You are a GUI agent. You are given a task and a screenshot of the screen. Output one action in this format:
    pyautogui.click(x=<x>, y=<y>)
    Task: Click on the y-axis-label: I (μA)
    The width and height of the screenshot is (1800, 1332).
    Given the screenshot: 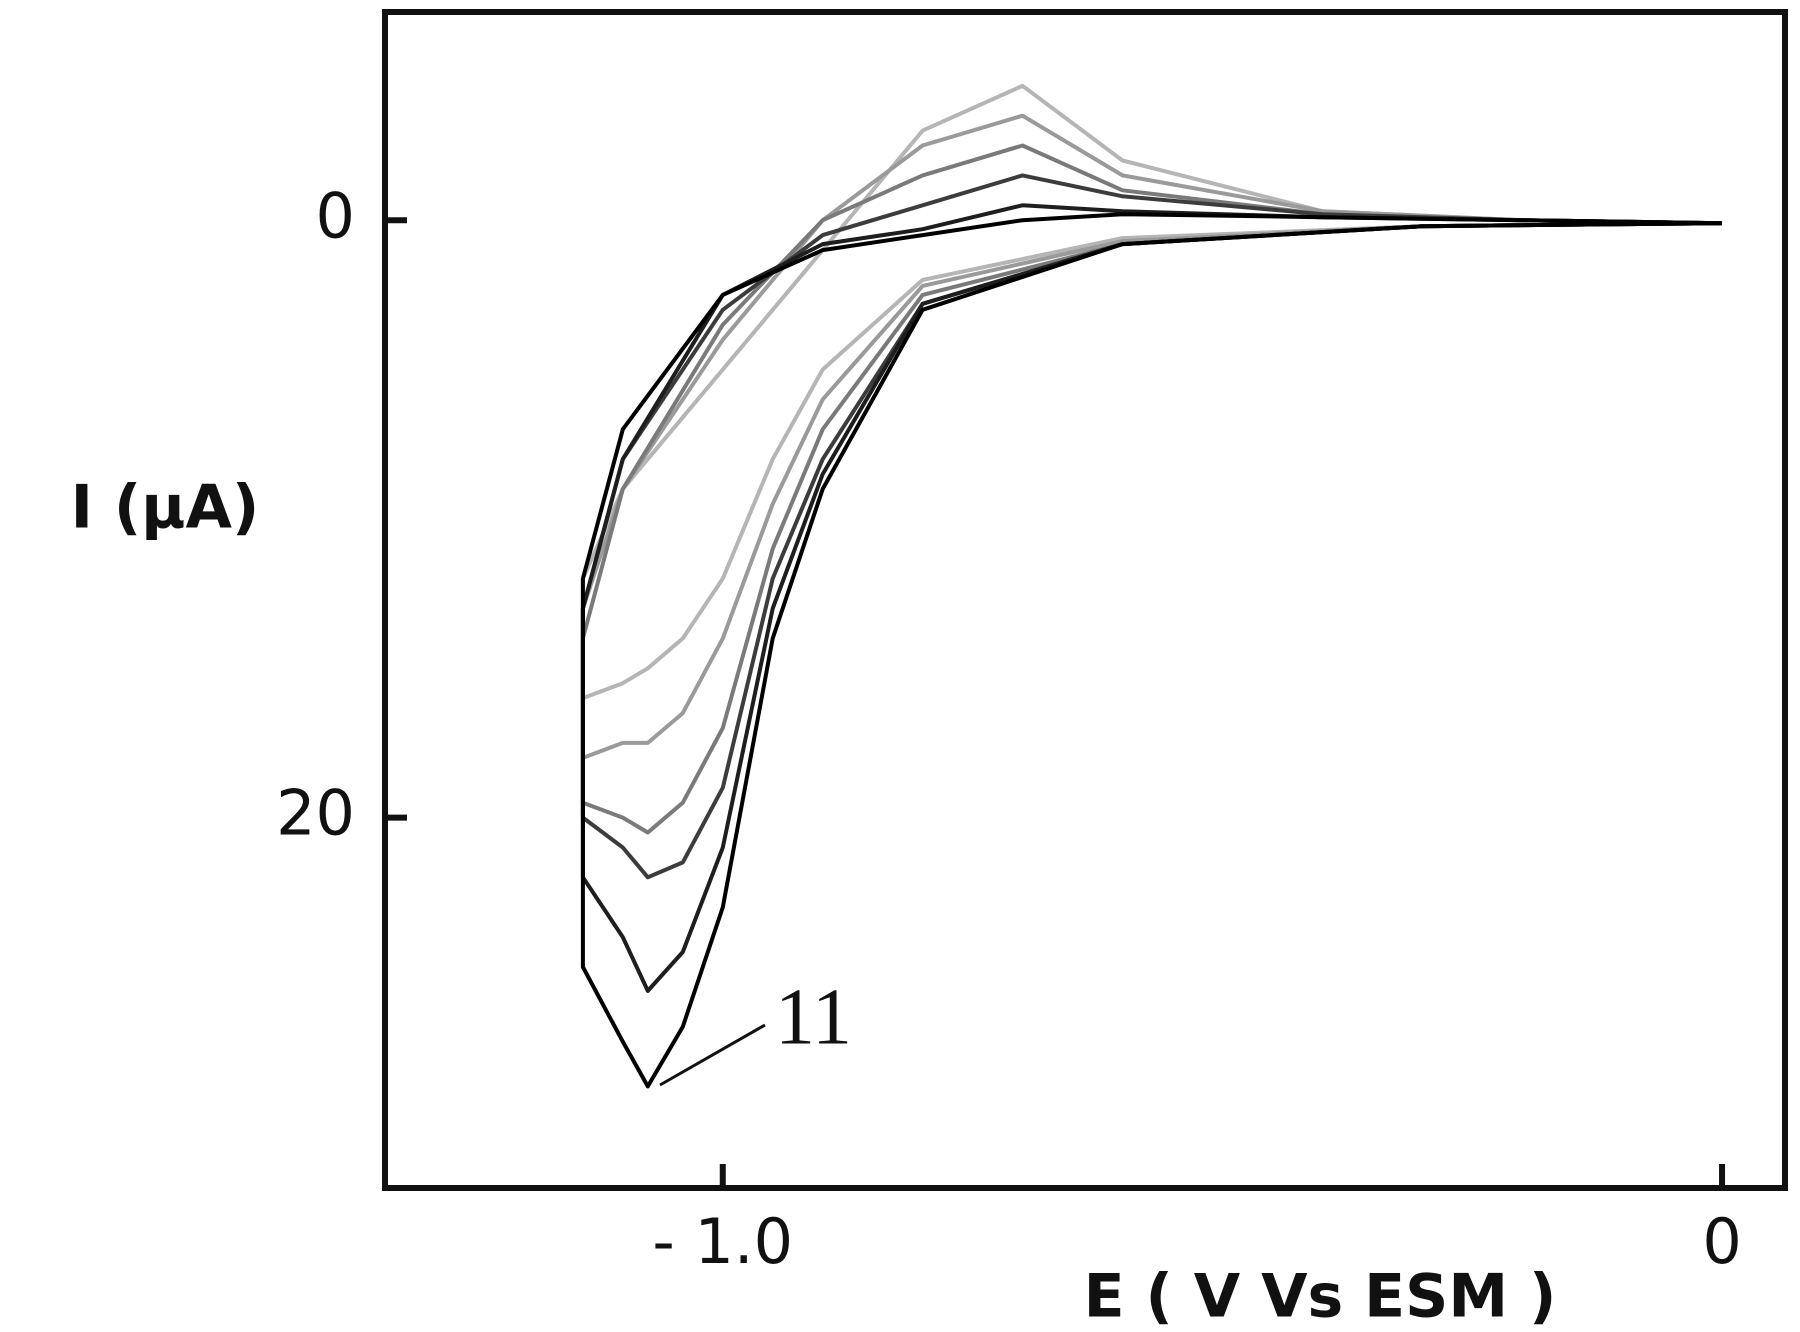 What is the action you would take?
    pyautogui.click(x=165, y=508)
    